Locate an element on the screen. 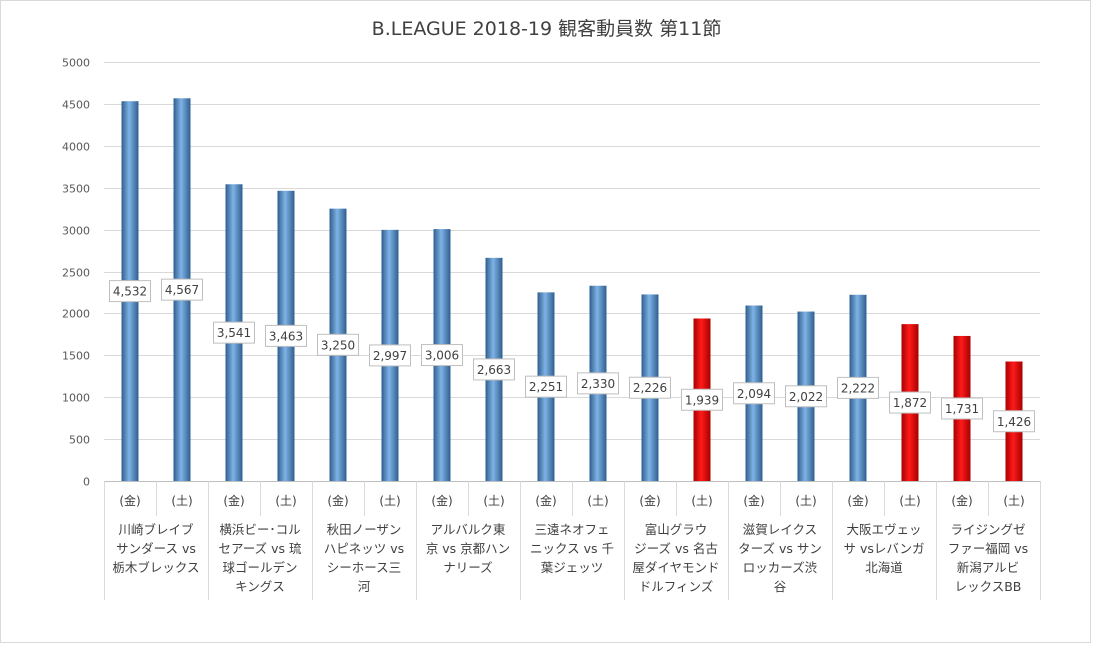  data-label: 2,663 is located at coordinates (494, 370).